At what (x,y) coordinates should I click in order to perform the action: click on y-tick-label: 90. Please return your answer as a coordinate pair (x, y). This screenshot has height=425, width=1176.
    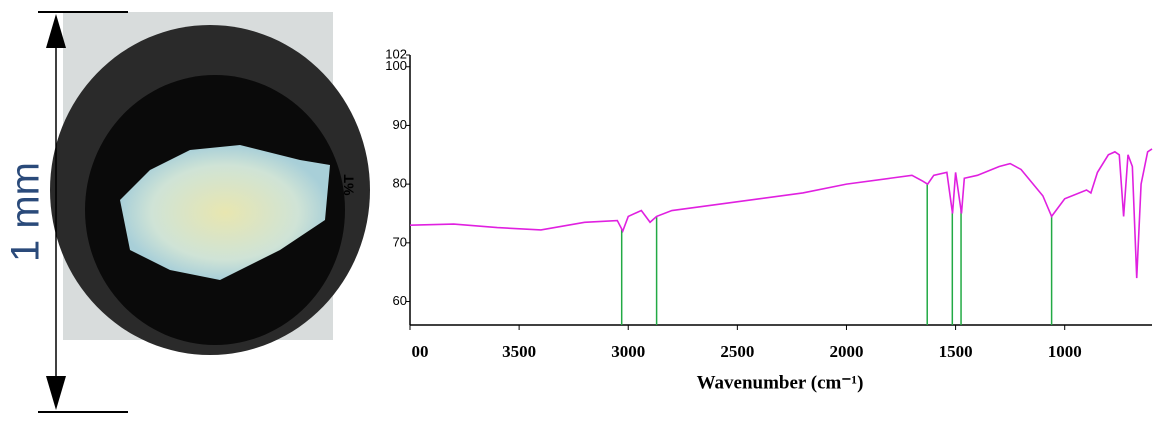
    Looking at the image, I should click on (400, 124).